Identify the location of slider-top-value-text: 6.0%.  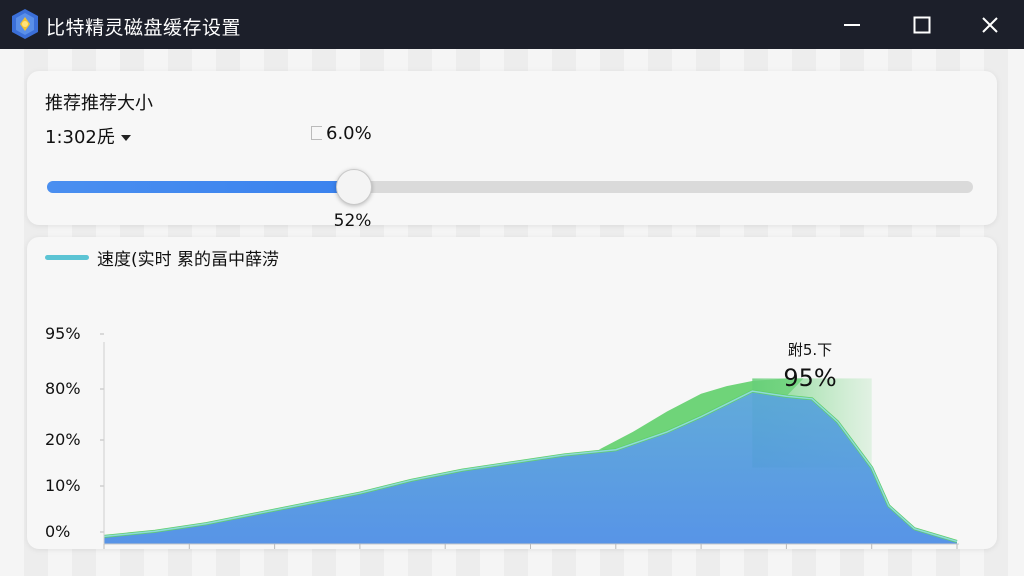
(349, 133).